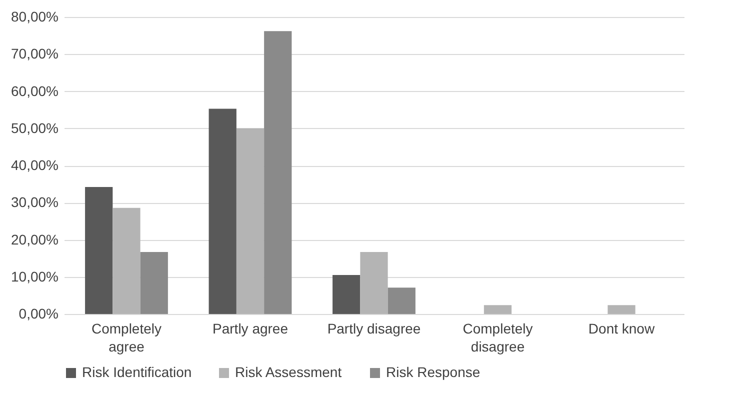 The image size is (737, 417). What do you see at coordinates (126, 337) in the screenshot?
I see `x-tick-label: Completely agree` at bounding box center [126, 337].